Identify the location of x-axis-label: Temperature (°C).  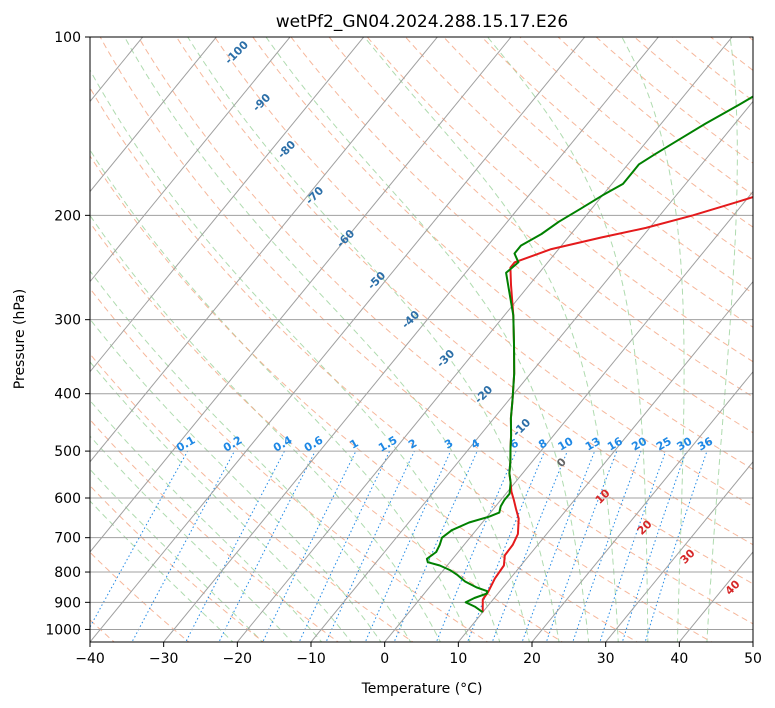
(422, 689).